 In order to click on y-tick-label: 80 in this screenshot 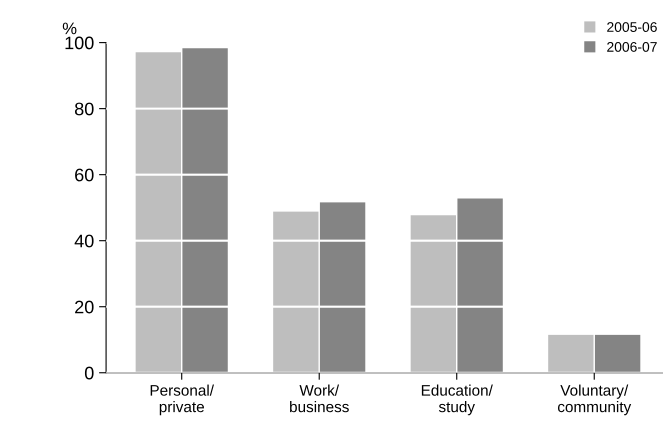, I will do `click(84, 109)`.